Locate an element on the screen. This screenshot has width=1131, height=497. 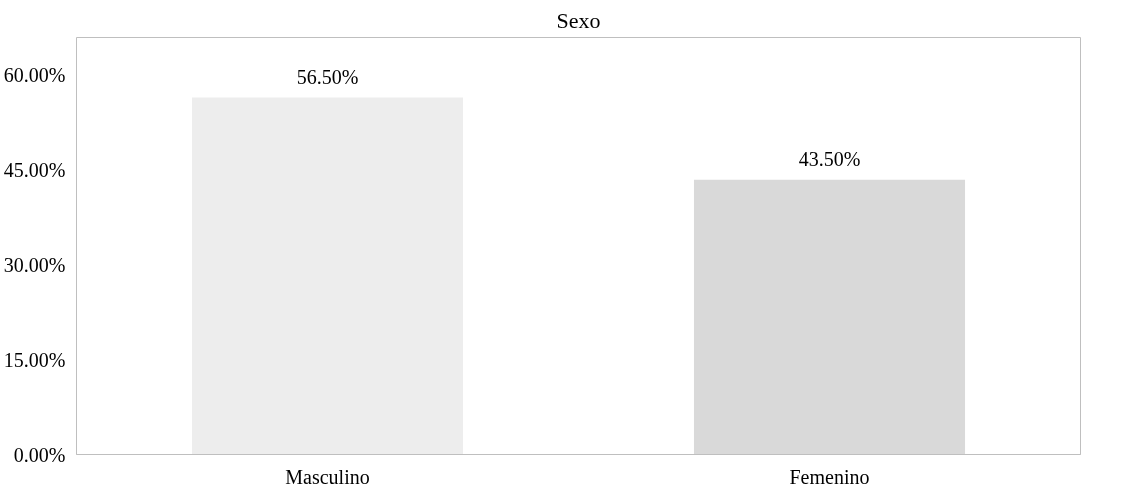
data-label: 56.50% is located at coordinates (327, 76).